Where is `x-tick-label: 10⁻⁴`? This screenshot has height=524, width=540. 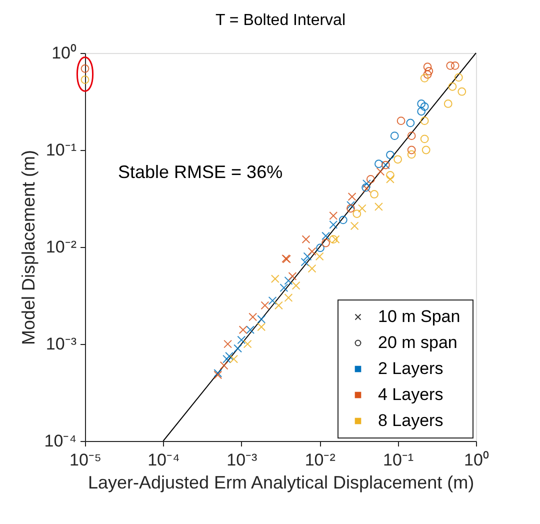
x-tick-label: 10⁻⁴ is located at coordinates (164, 460).